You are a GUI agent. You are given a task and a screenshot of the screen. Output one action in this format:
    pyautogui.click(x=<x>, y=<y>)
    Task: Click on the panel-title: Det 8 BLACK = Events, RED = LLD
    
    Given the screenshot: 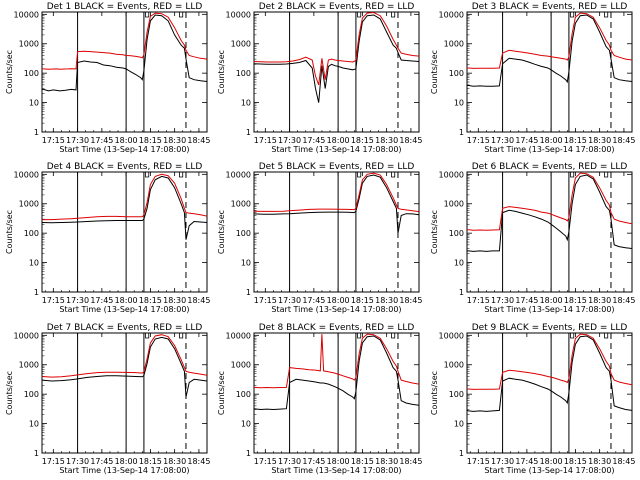 What is the action you would take?
    pyautogui.click(x=337, y=328)
    